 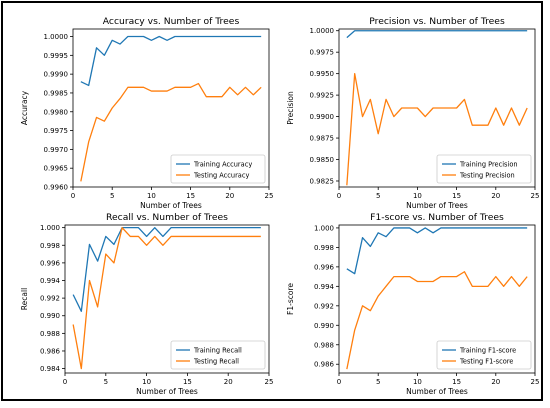 What do you see at coordinates (322, 96) in the screenshot?
I see `y-tick-label: 0.9925` at bounding box center [322, 96].